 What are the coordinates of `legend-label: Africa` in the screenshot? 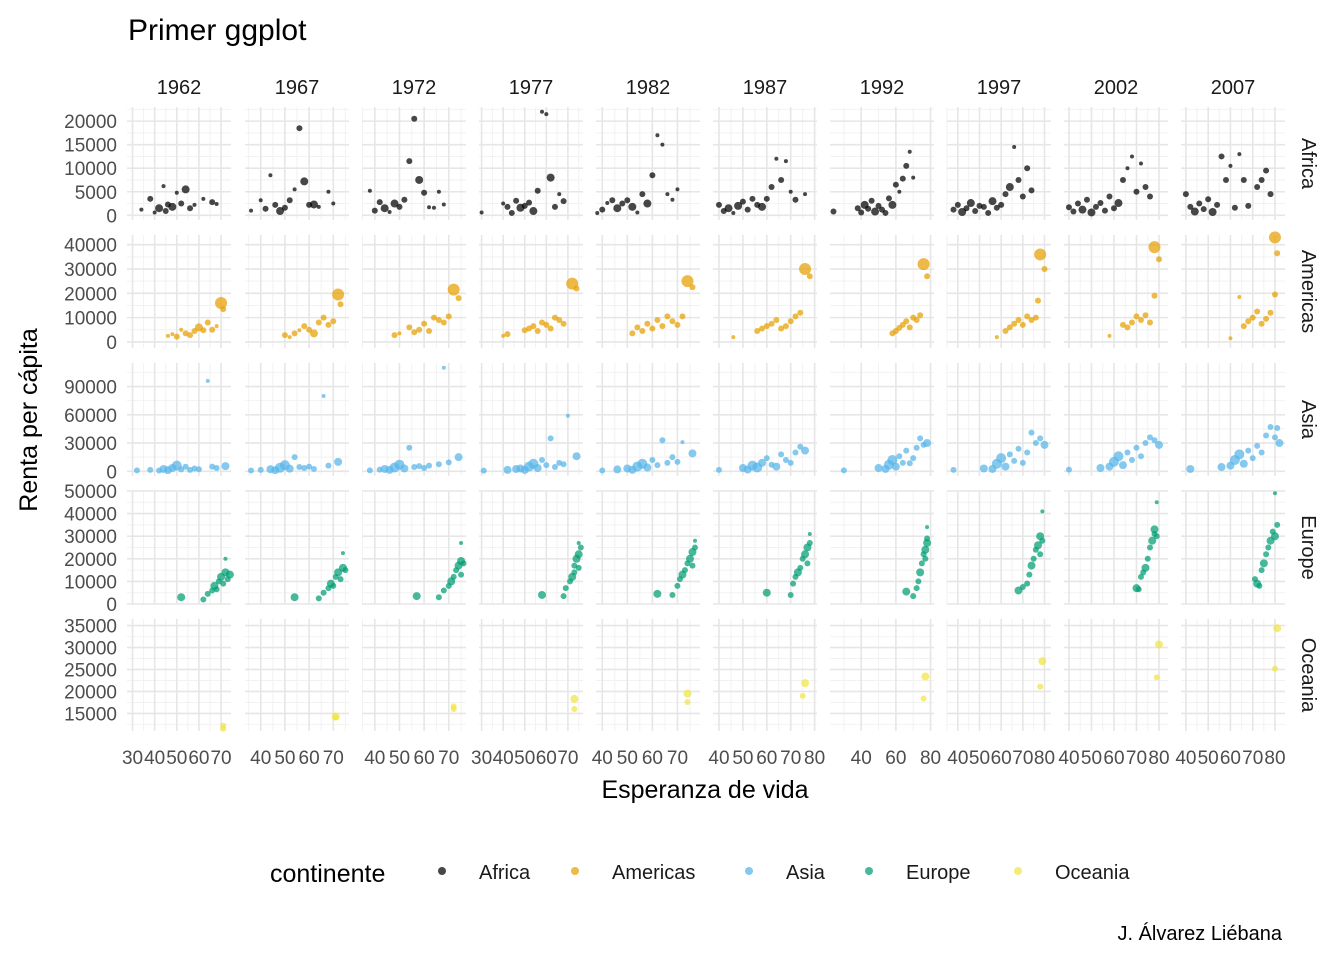 It's located at (505, 873).